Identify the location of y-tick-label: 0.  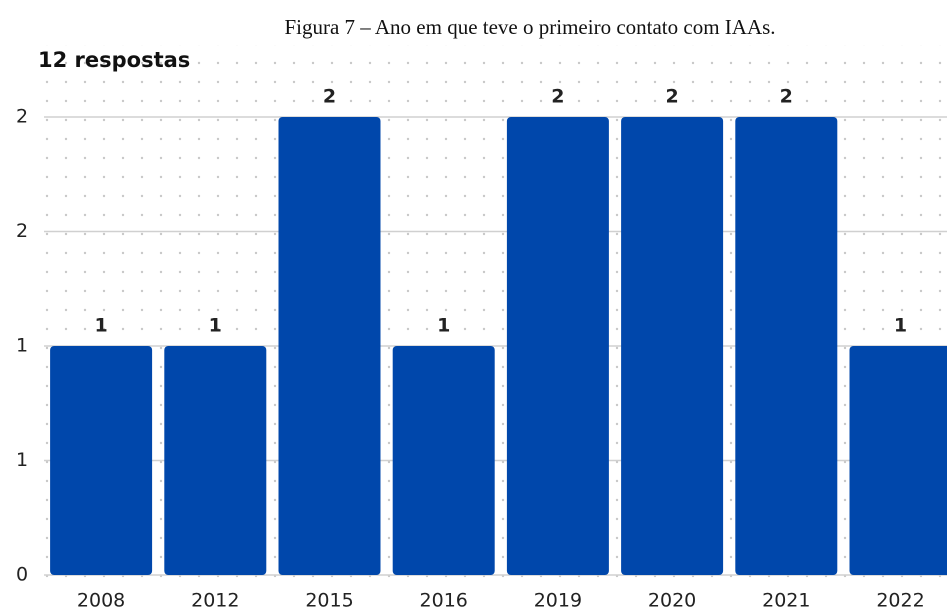
(22, 575).